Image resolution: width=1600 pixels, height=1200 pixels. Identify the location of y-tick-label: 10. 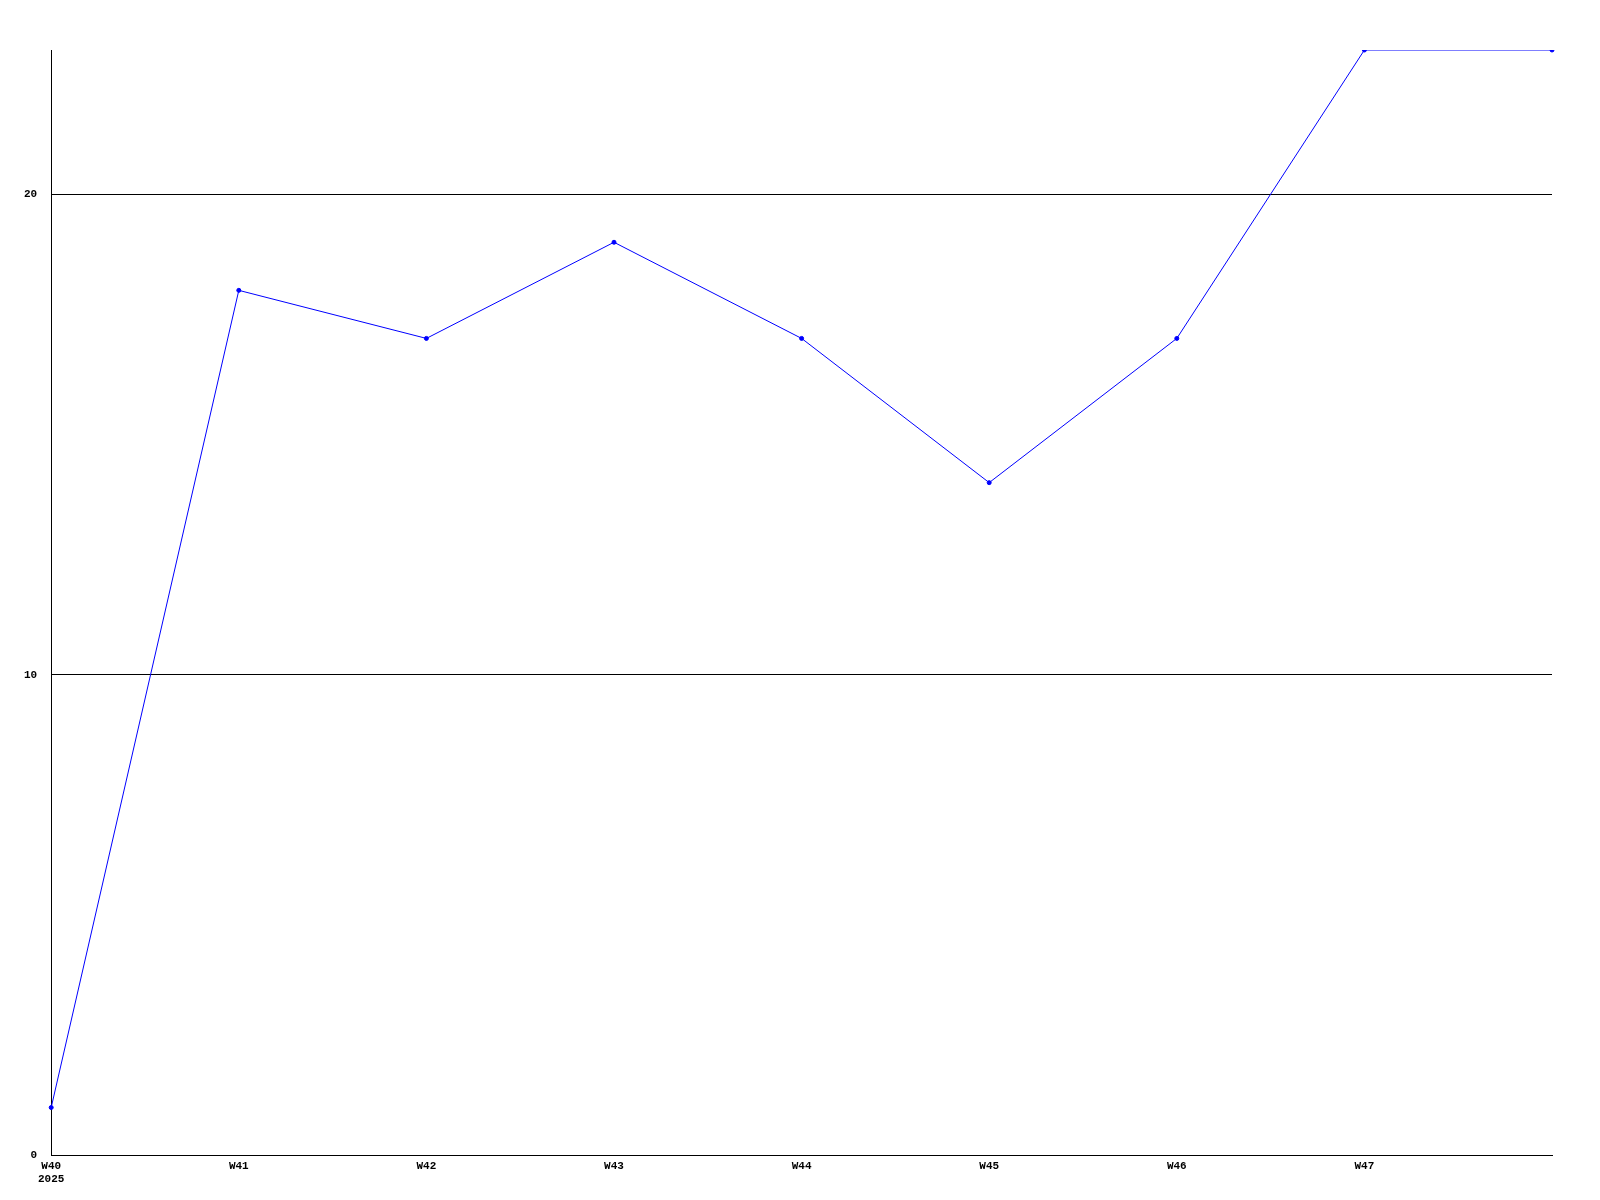
(31, 674).